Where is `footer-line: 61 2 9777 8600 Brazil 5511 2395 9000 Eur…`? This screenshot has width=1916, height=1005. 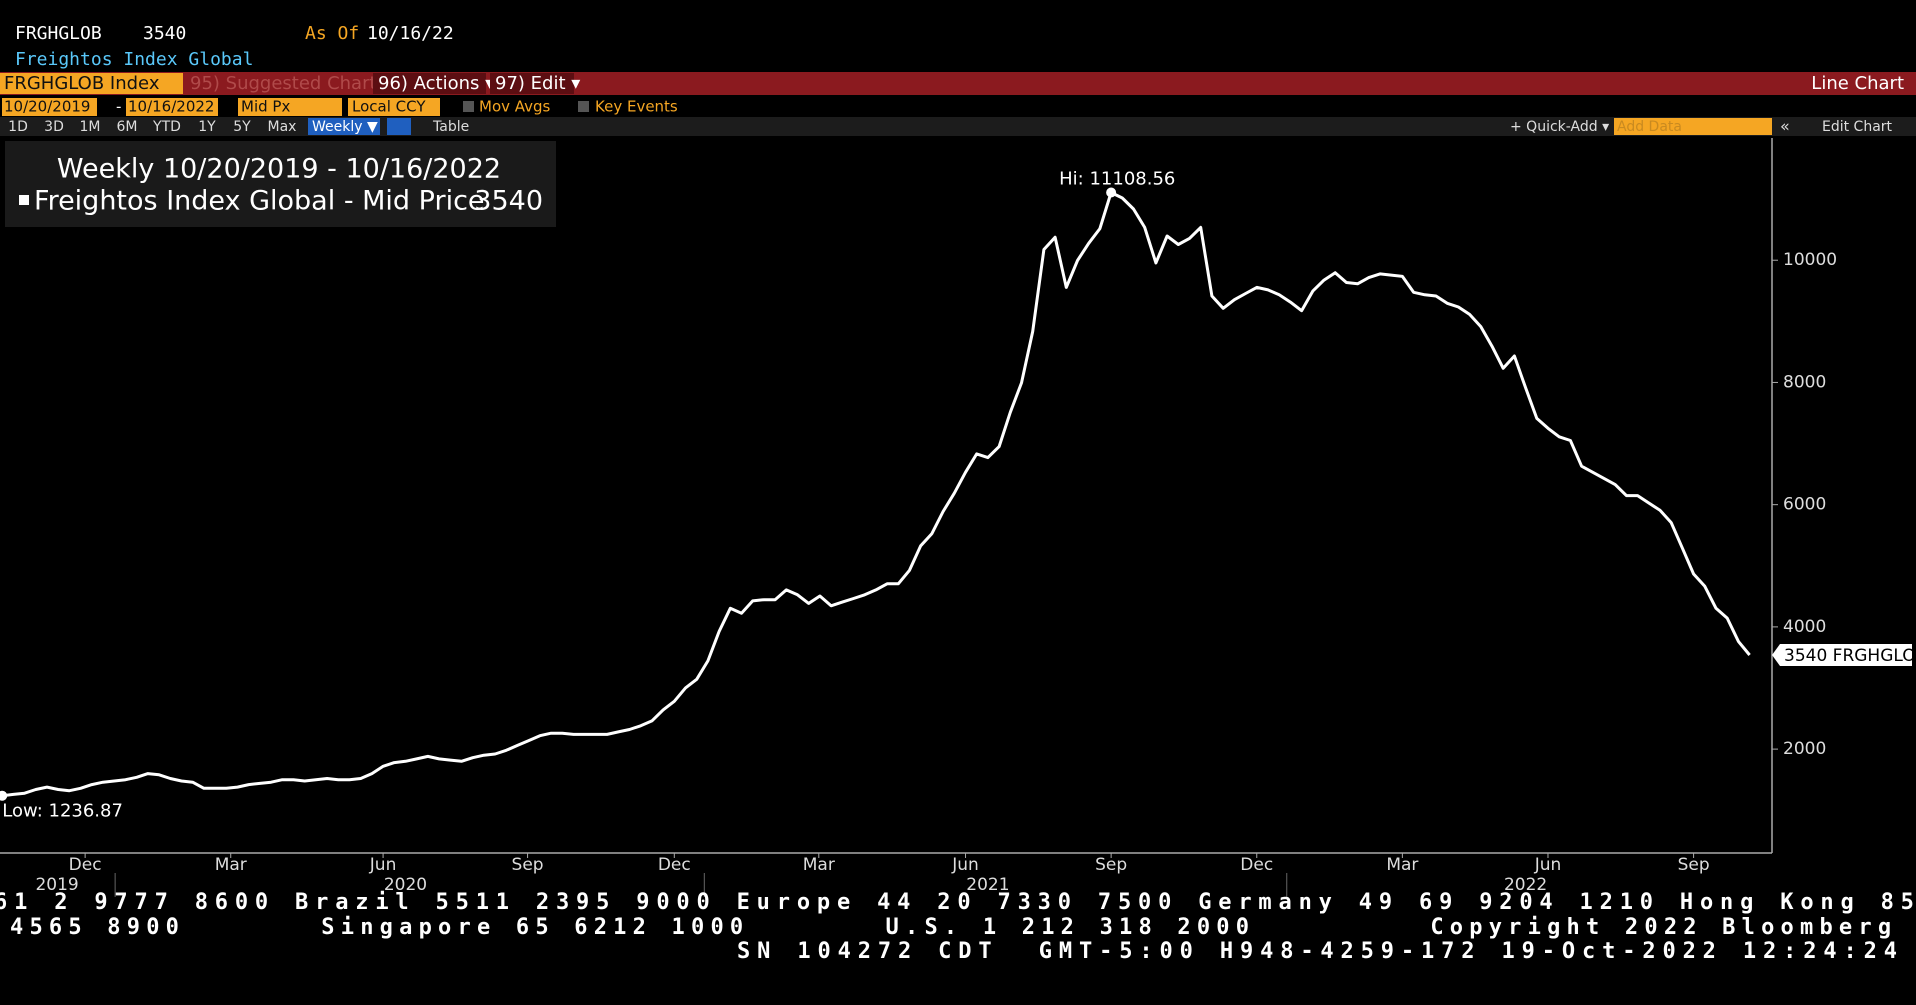 footer-line: 61 2 9777 8600 Brazil 5511 2395 9000 Eur… is located at coordinates (958, 902).